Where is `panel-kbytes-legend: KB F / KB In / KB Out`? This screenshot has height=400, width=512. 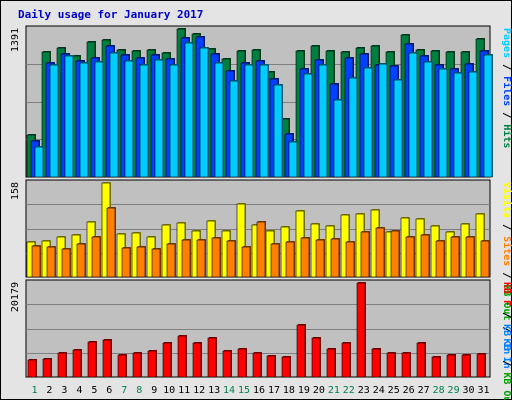 panel-kbytes-legend: KB F / KB In / KB Out is located at coordinates (506, 341).